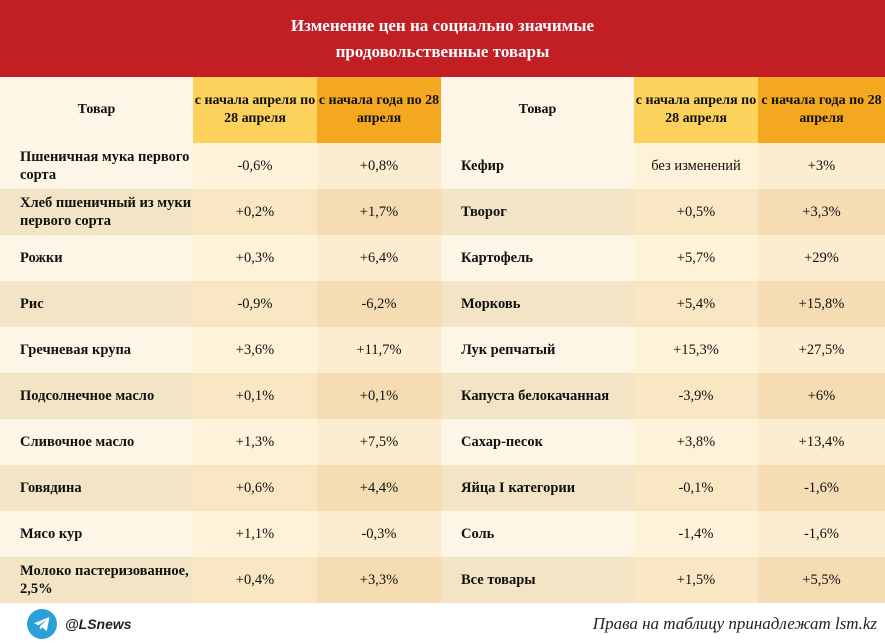  I want to click on change-since-year: +0,1%, so click(379, 396).